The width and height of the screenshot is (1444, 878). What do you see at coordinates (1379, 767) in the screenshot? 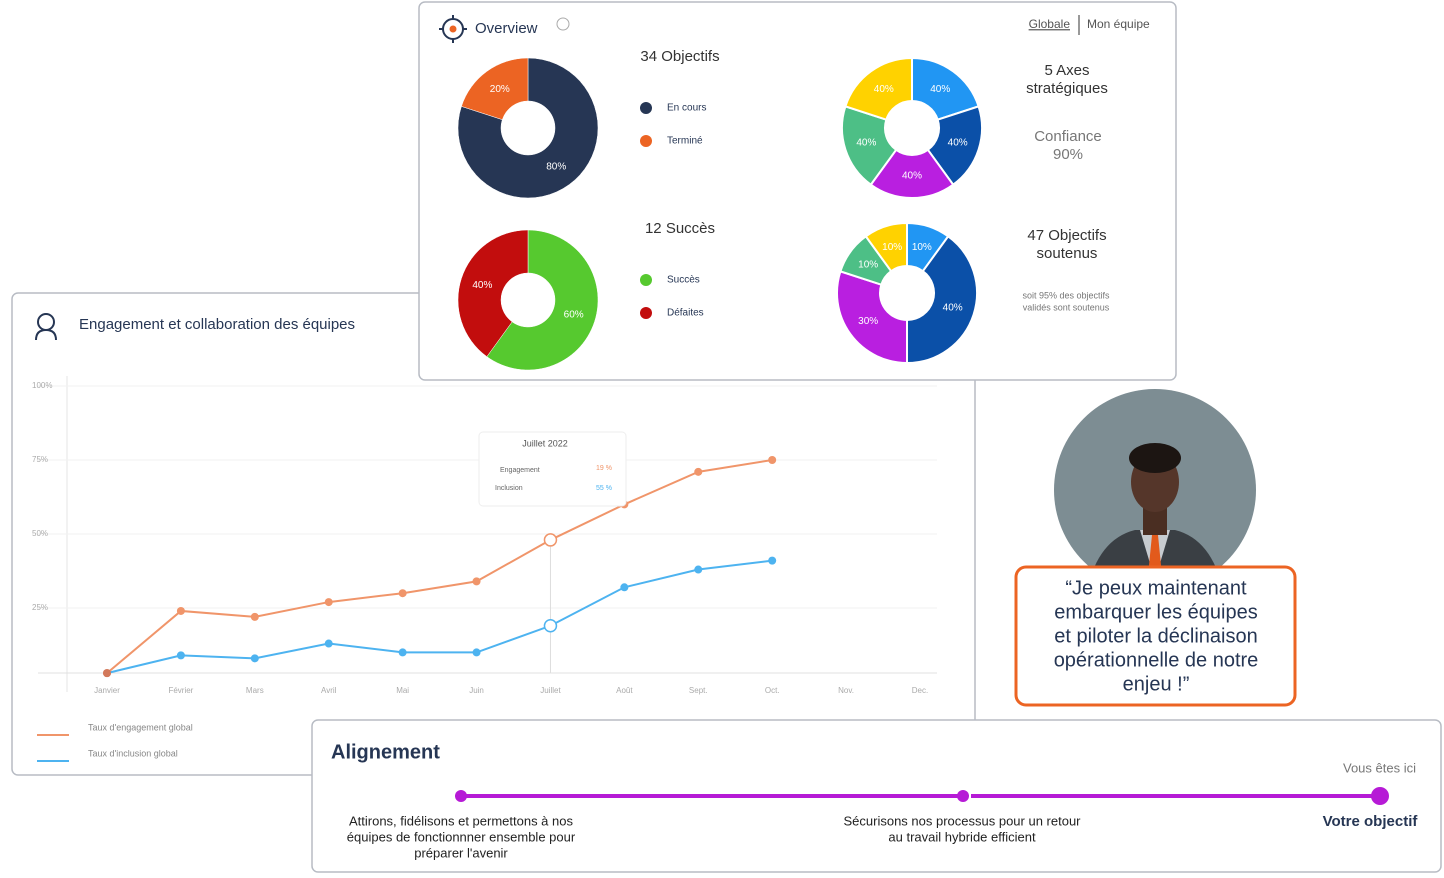
I see `marker-label: Vous êtes ici` at bounding box center [1379, 767].